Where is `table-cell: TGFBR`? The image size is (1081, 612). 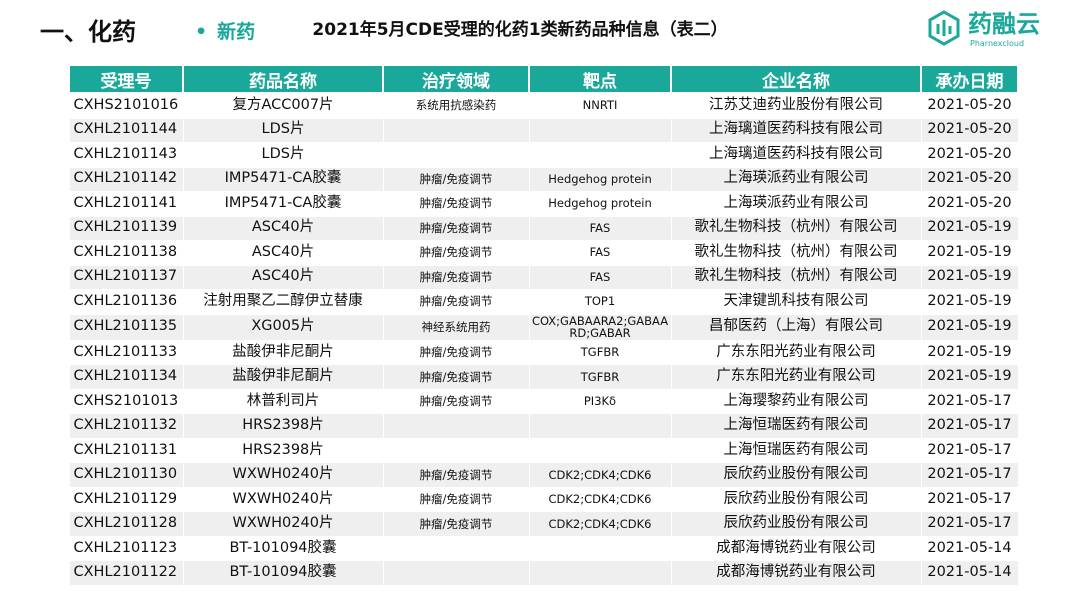 table-cell: TGFBR is located at coordinates (600, 352).